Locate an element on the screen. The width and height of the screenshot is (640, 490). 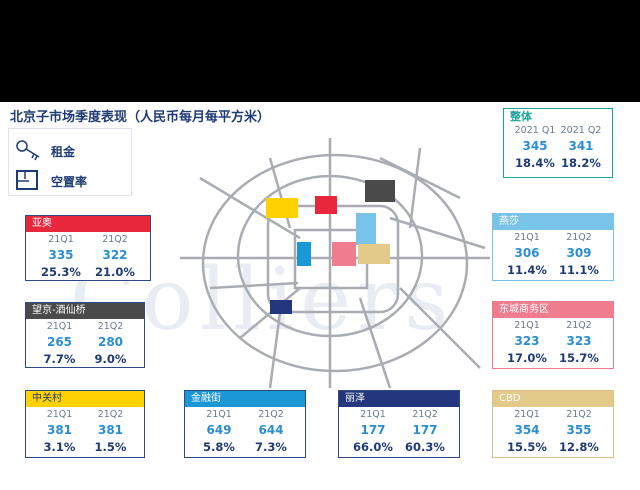
card-yaao-title: 亚奥 is located at coordinates (88, 224).